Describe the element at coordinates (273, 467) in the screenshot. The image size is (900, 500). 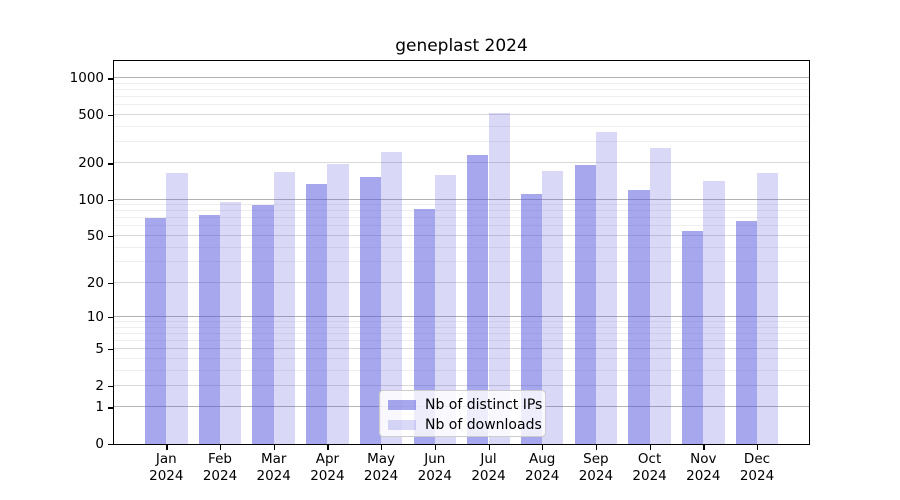
I see `x-tick-label: Mar 2024` at that location.